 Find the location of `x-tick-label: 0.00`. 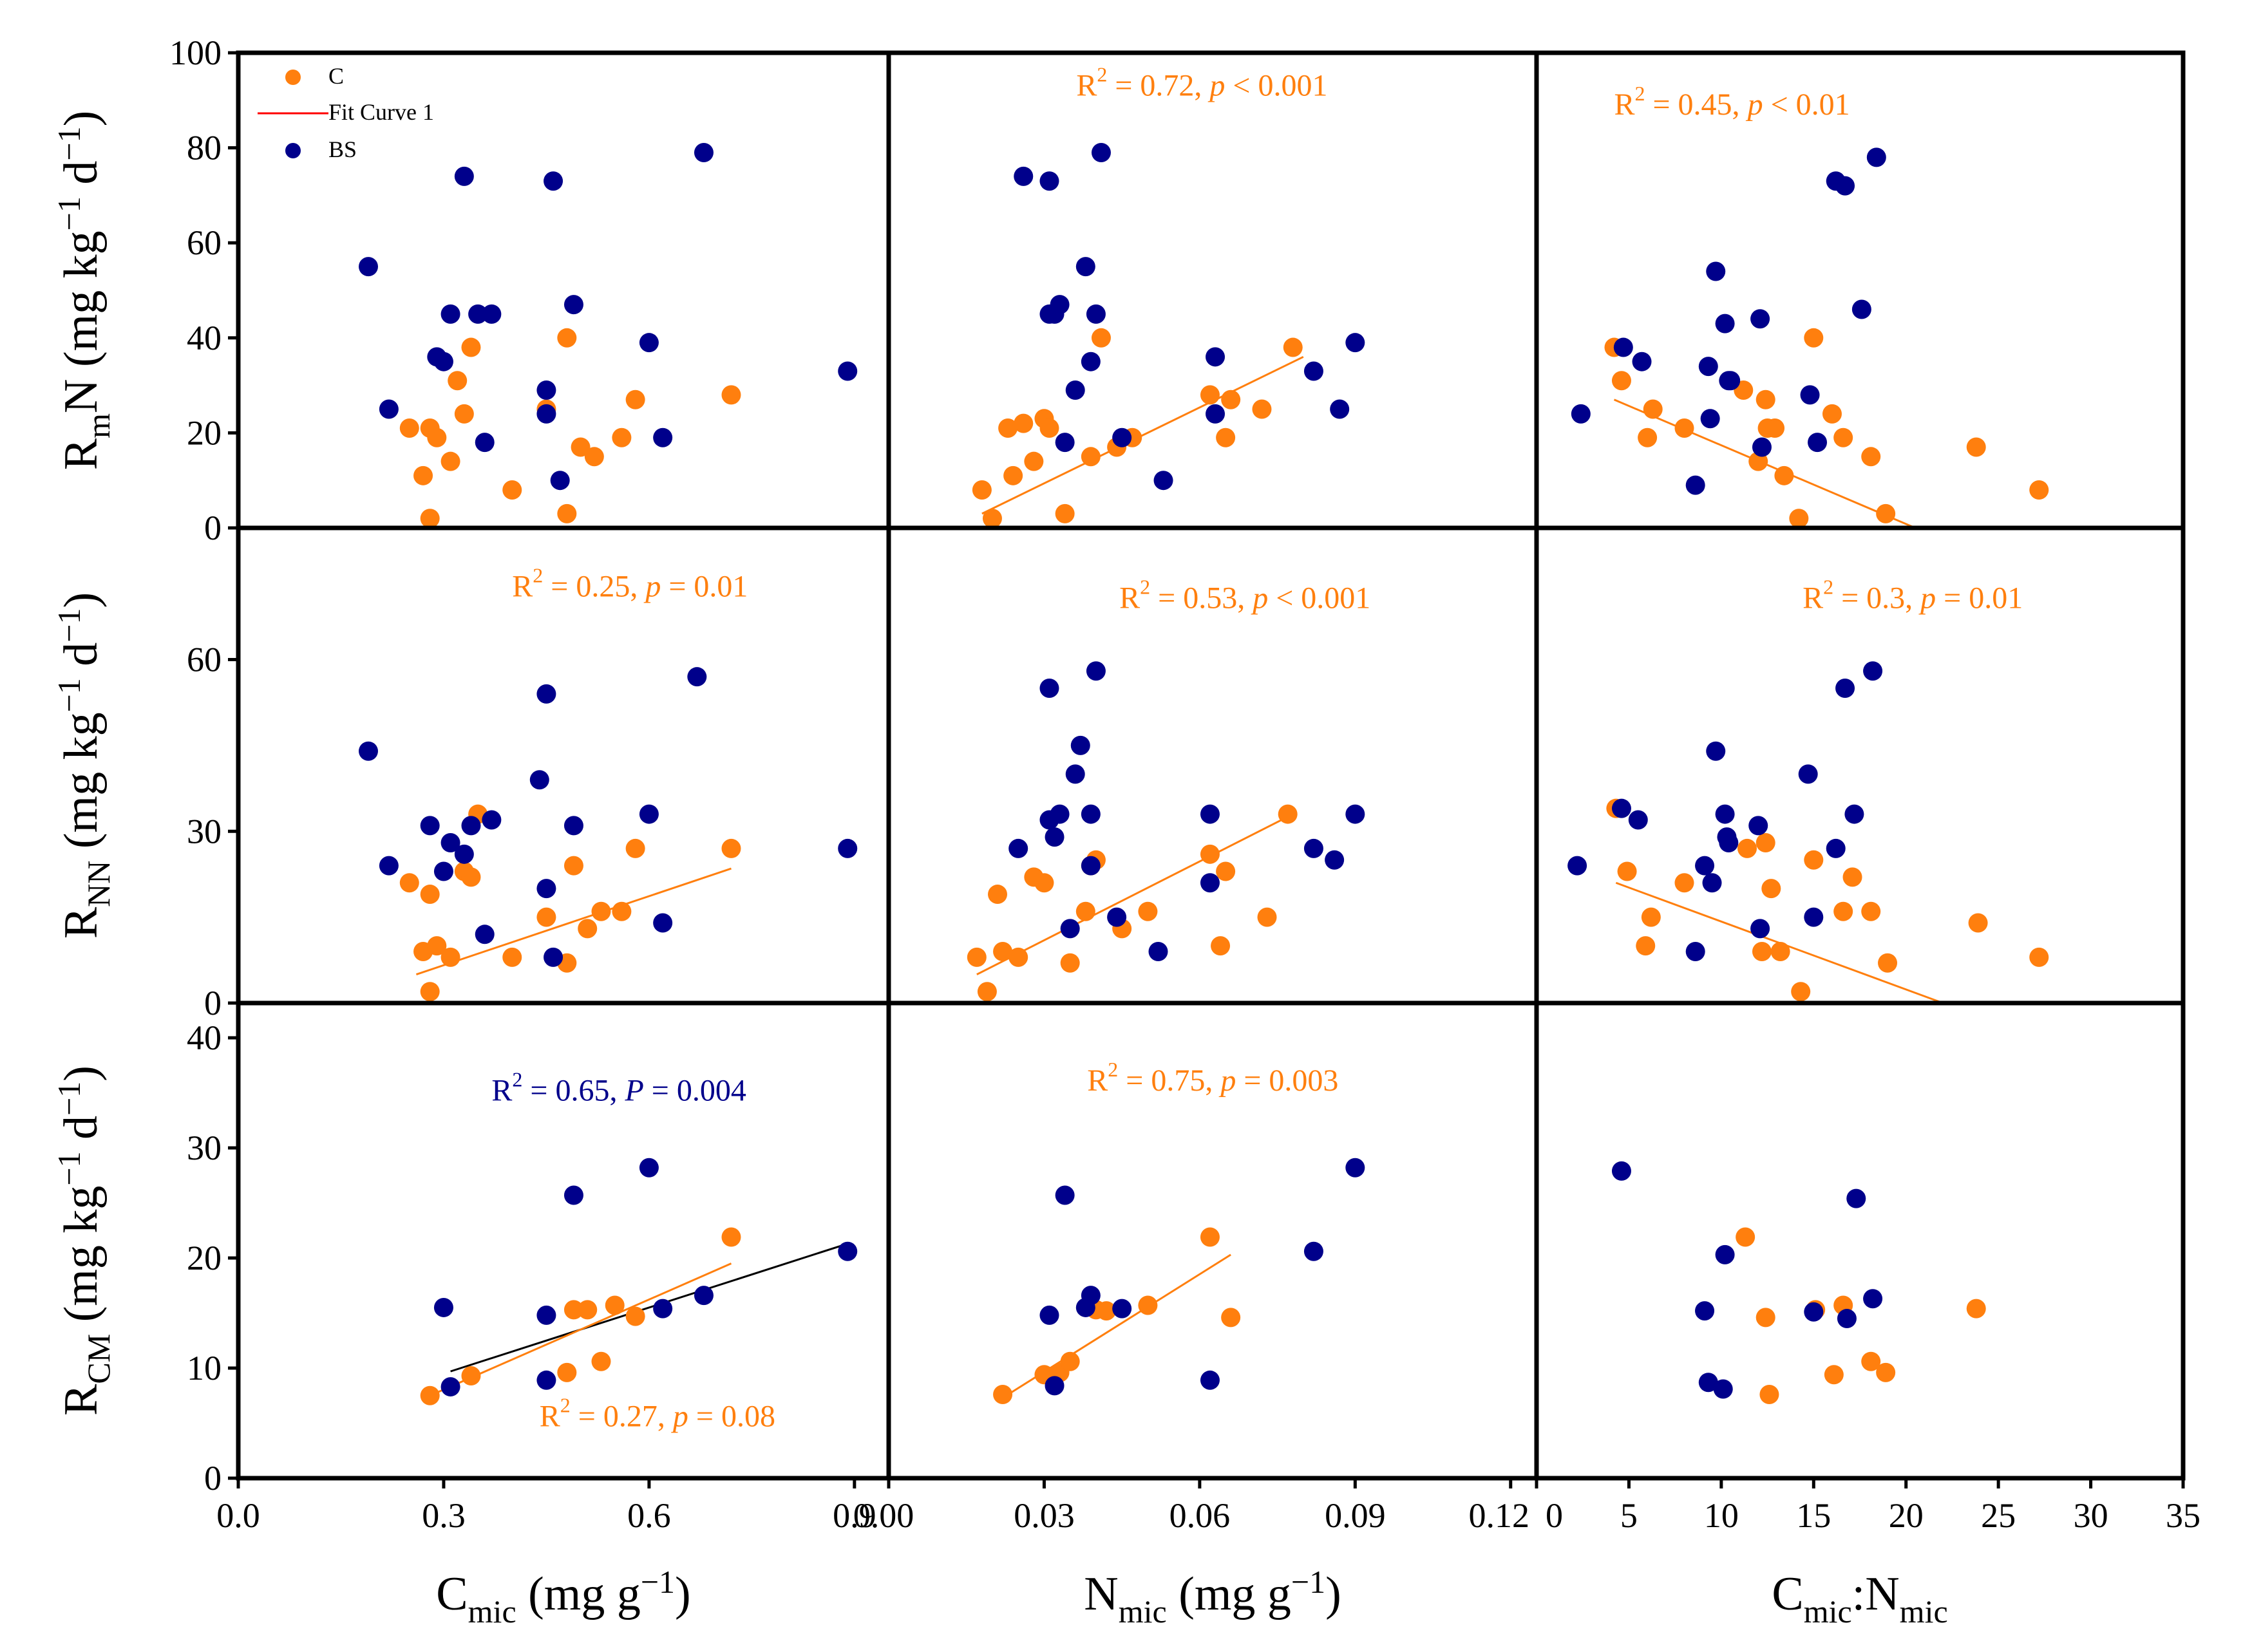

x-tick-label: 0.00 is located at coordinates (883, 1515).